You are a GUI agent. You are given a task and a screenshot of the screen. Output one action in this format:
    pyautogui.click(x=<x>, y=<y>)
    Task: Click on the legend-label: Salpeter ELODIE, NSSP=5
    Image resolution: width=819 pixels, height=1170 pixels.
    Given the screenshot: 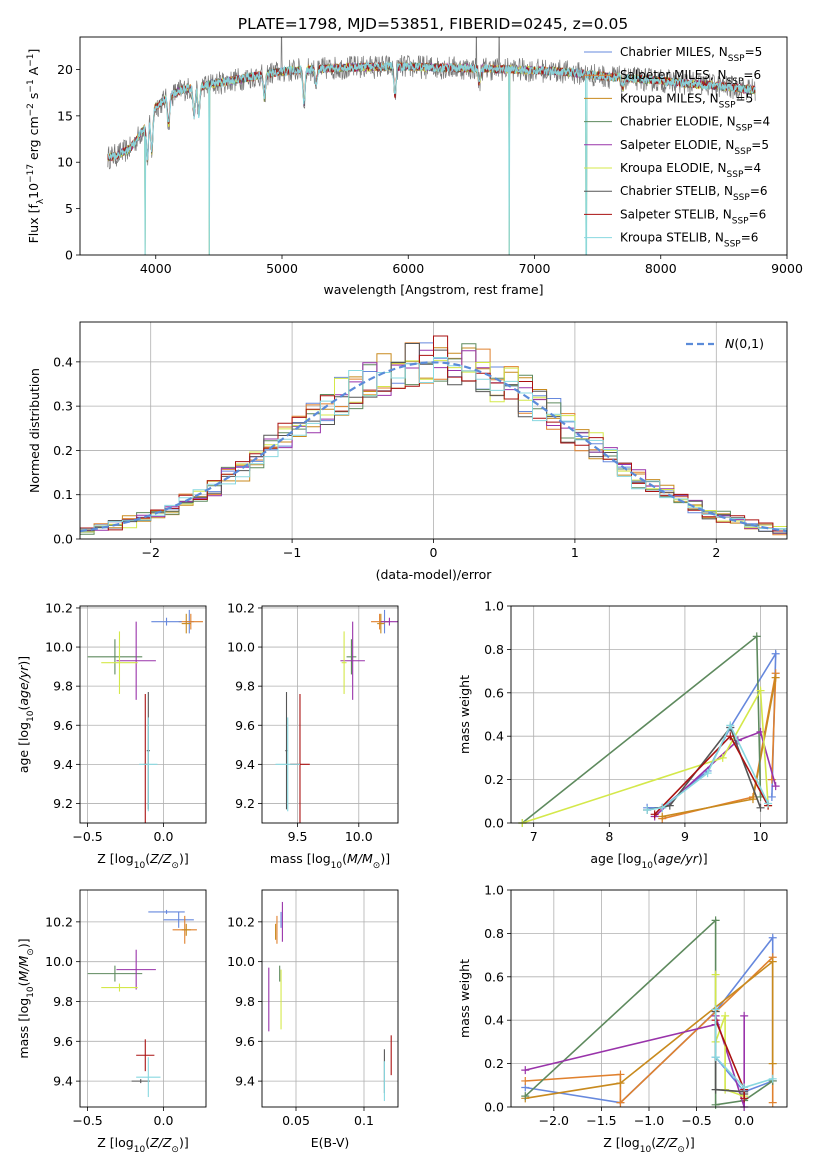 What is the action you would take?
    pyautogui.click(x=694, y=147)
    